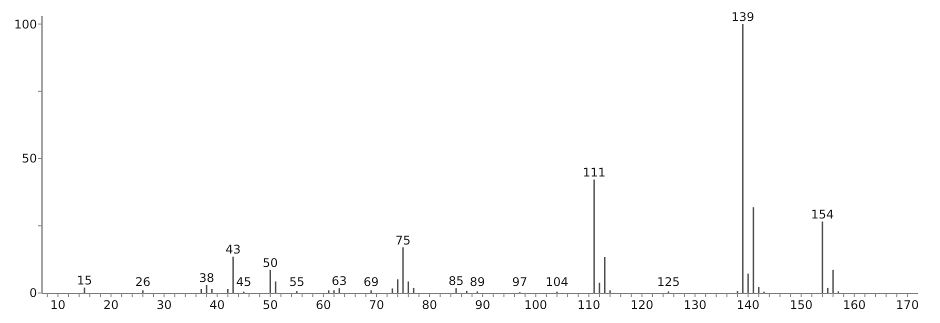  What do you see at coordinates (270, 305) in the screenshot?
I see `x-tick-label: 50` at bounding box center [270, 305].